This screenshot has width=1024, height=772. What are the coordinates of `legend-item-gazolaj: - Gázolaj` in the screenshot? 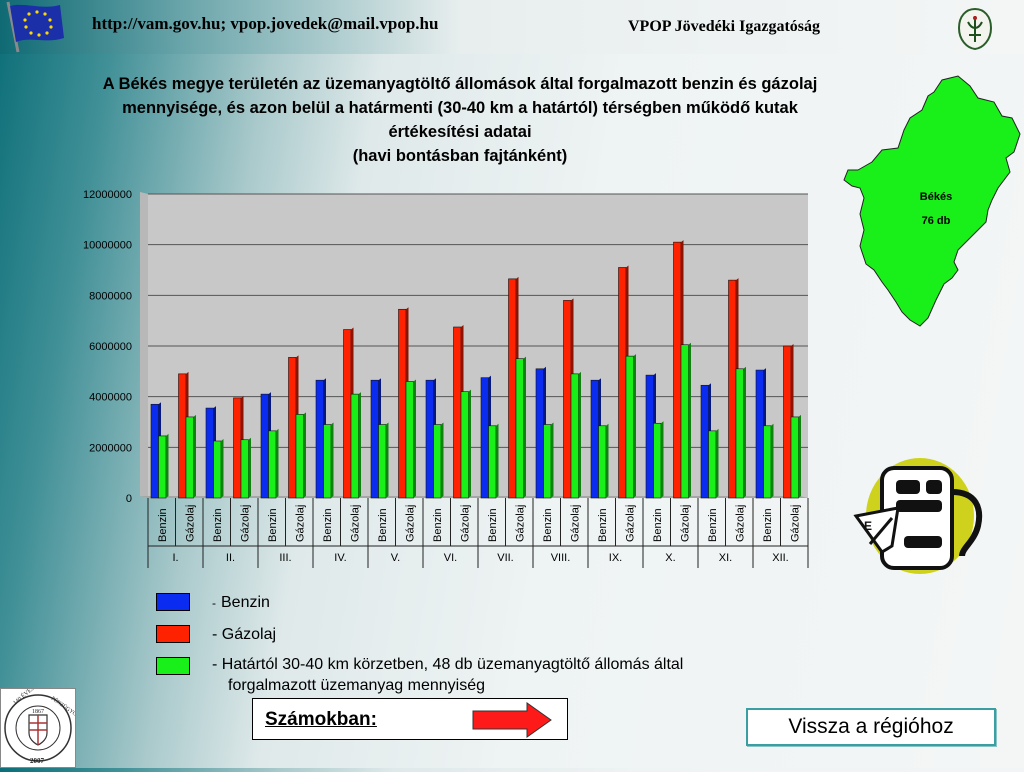 It's located at (244, 635).